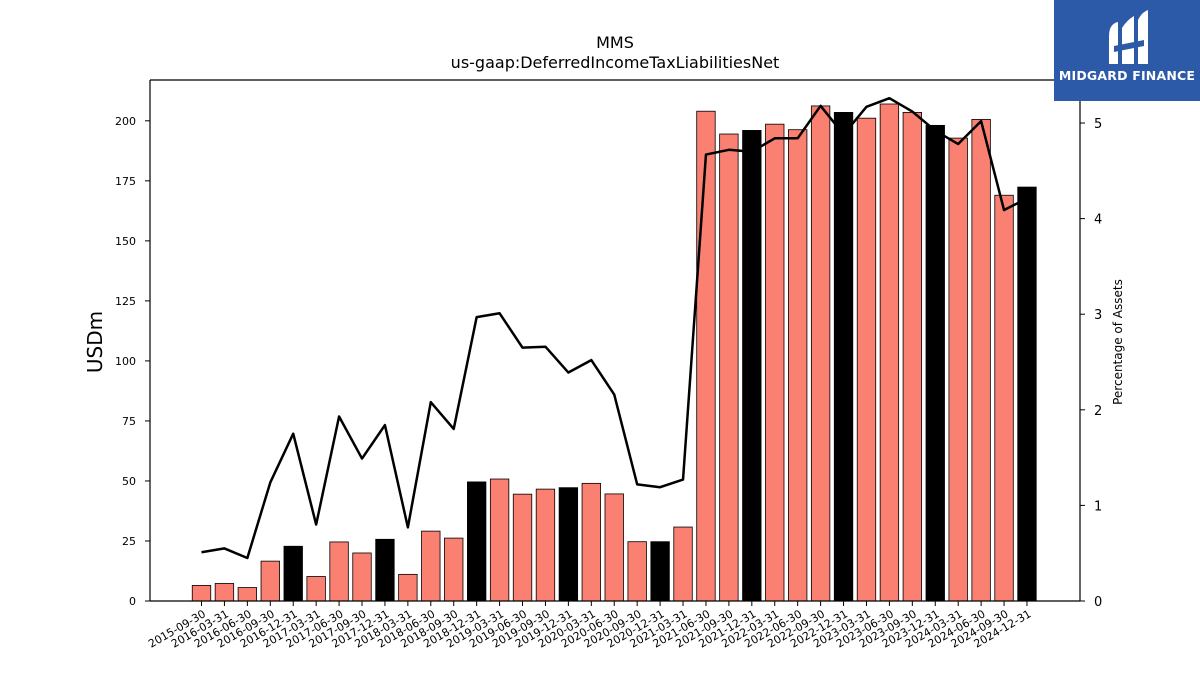 The height and width of the screenshot is (675, 1200). What do you see at coordinates (615, 42) in the screenshot?
I see `chart-title: MMS` at bounding box center [615, 42].